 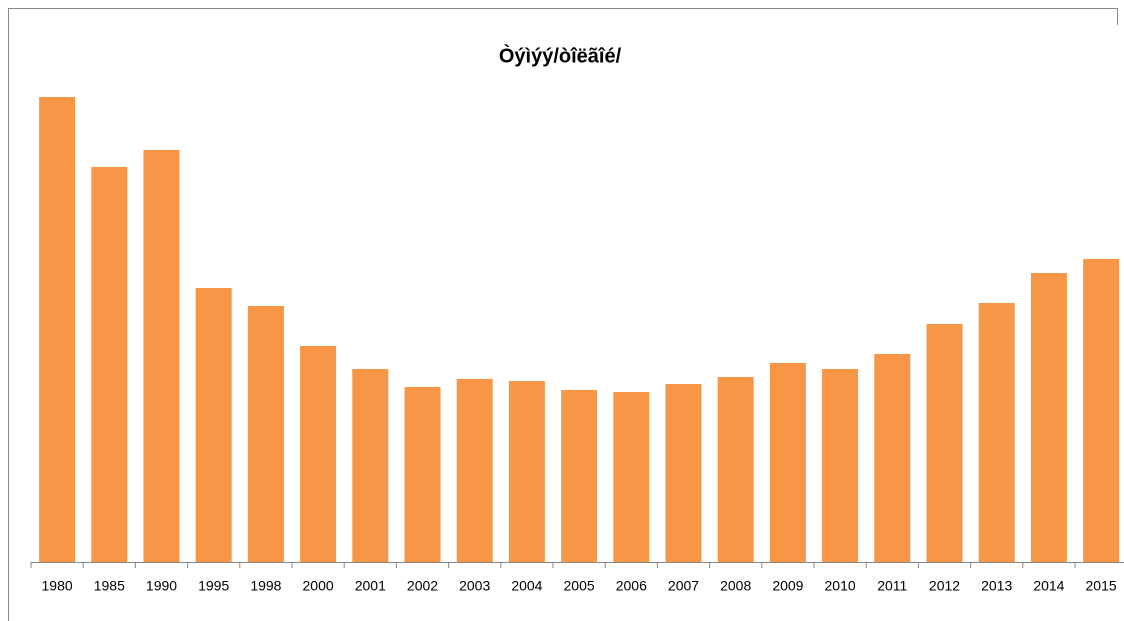 I want to click on x-tick-label: 1995, so click(x=213, y=586).